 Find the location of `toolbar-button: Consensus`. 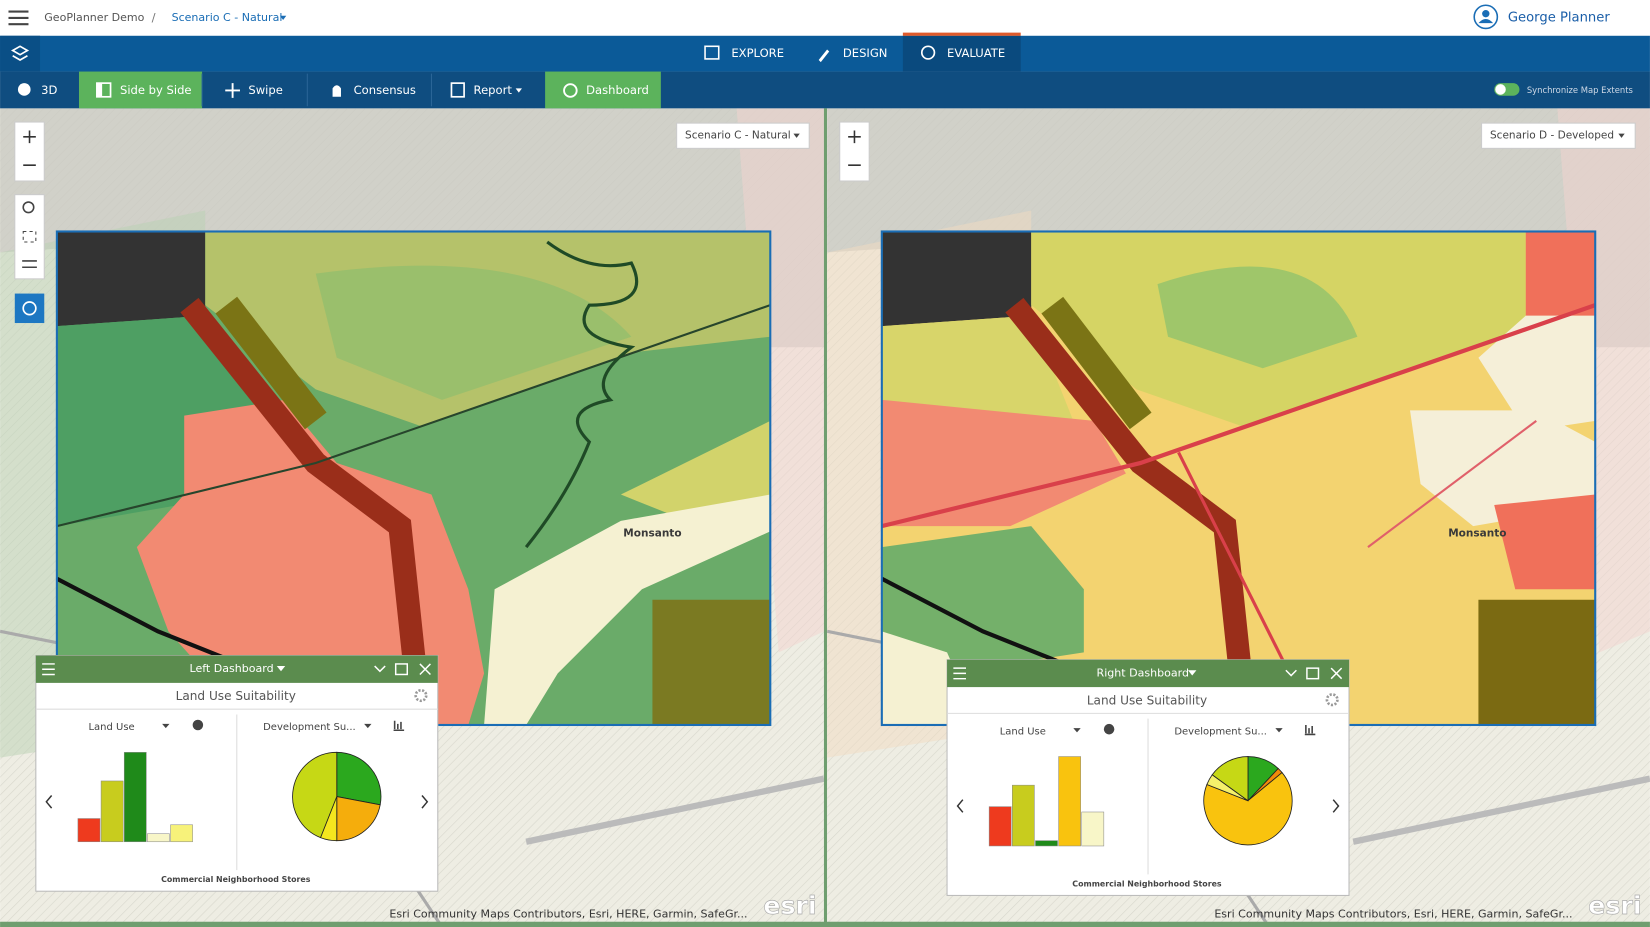

toolbar-button: Consensus is located at coordinates (385, 90).